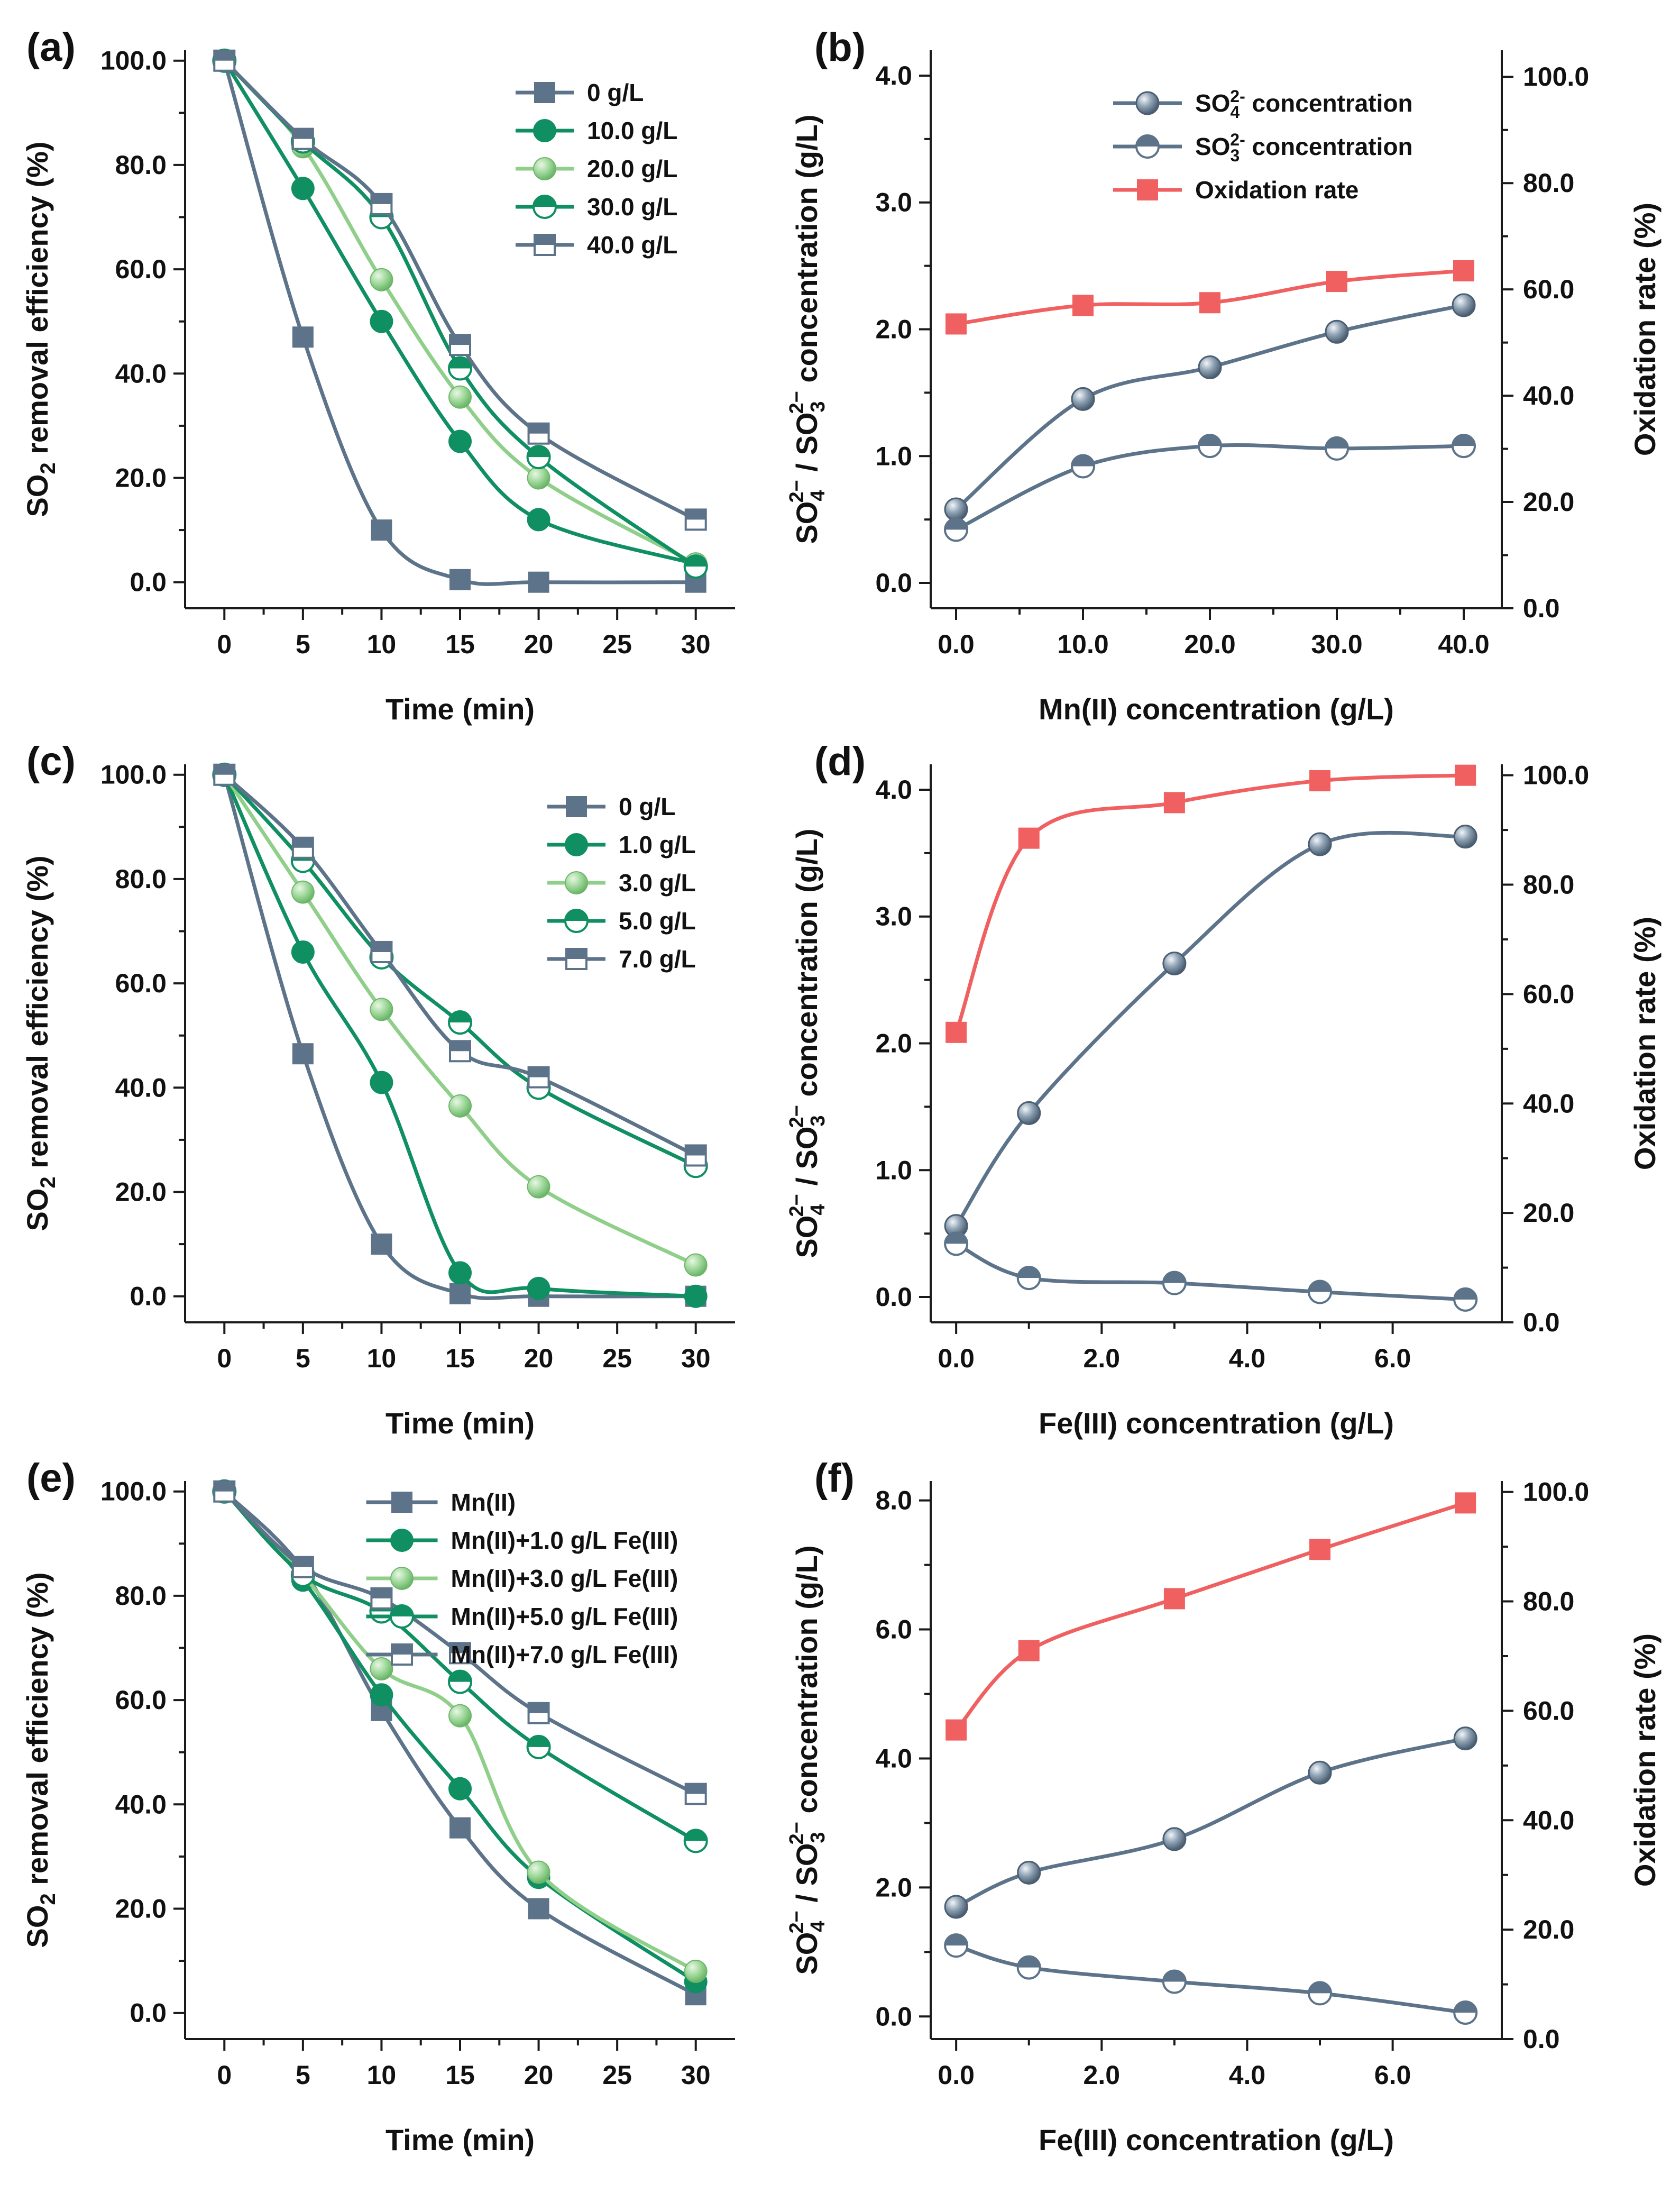 This screenshot has width=1680, height=2193. I want to click on x-tick-label: 2.0, so click(1102, 2075).